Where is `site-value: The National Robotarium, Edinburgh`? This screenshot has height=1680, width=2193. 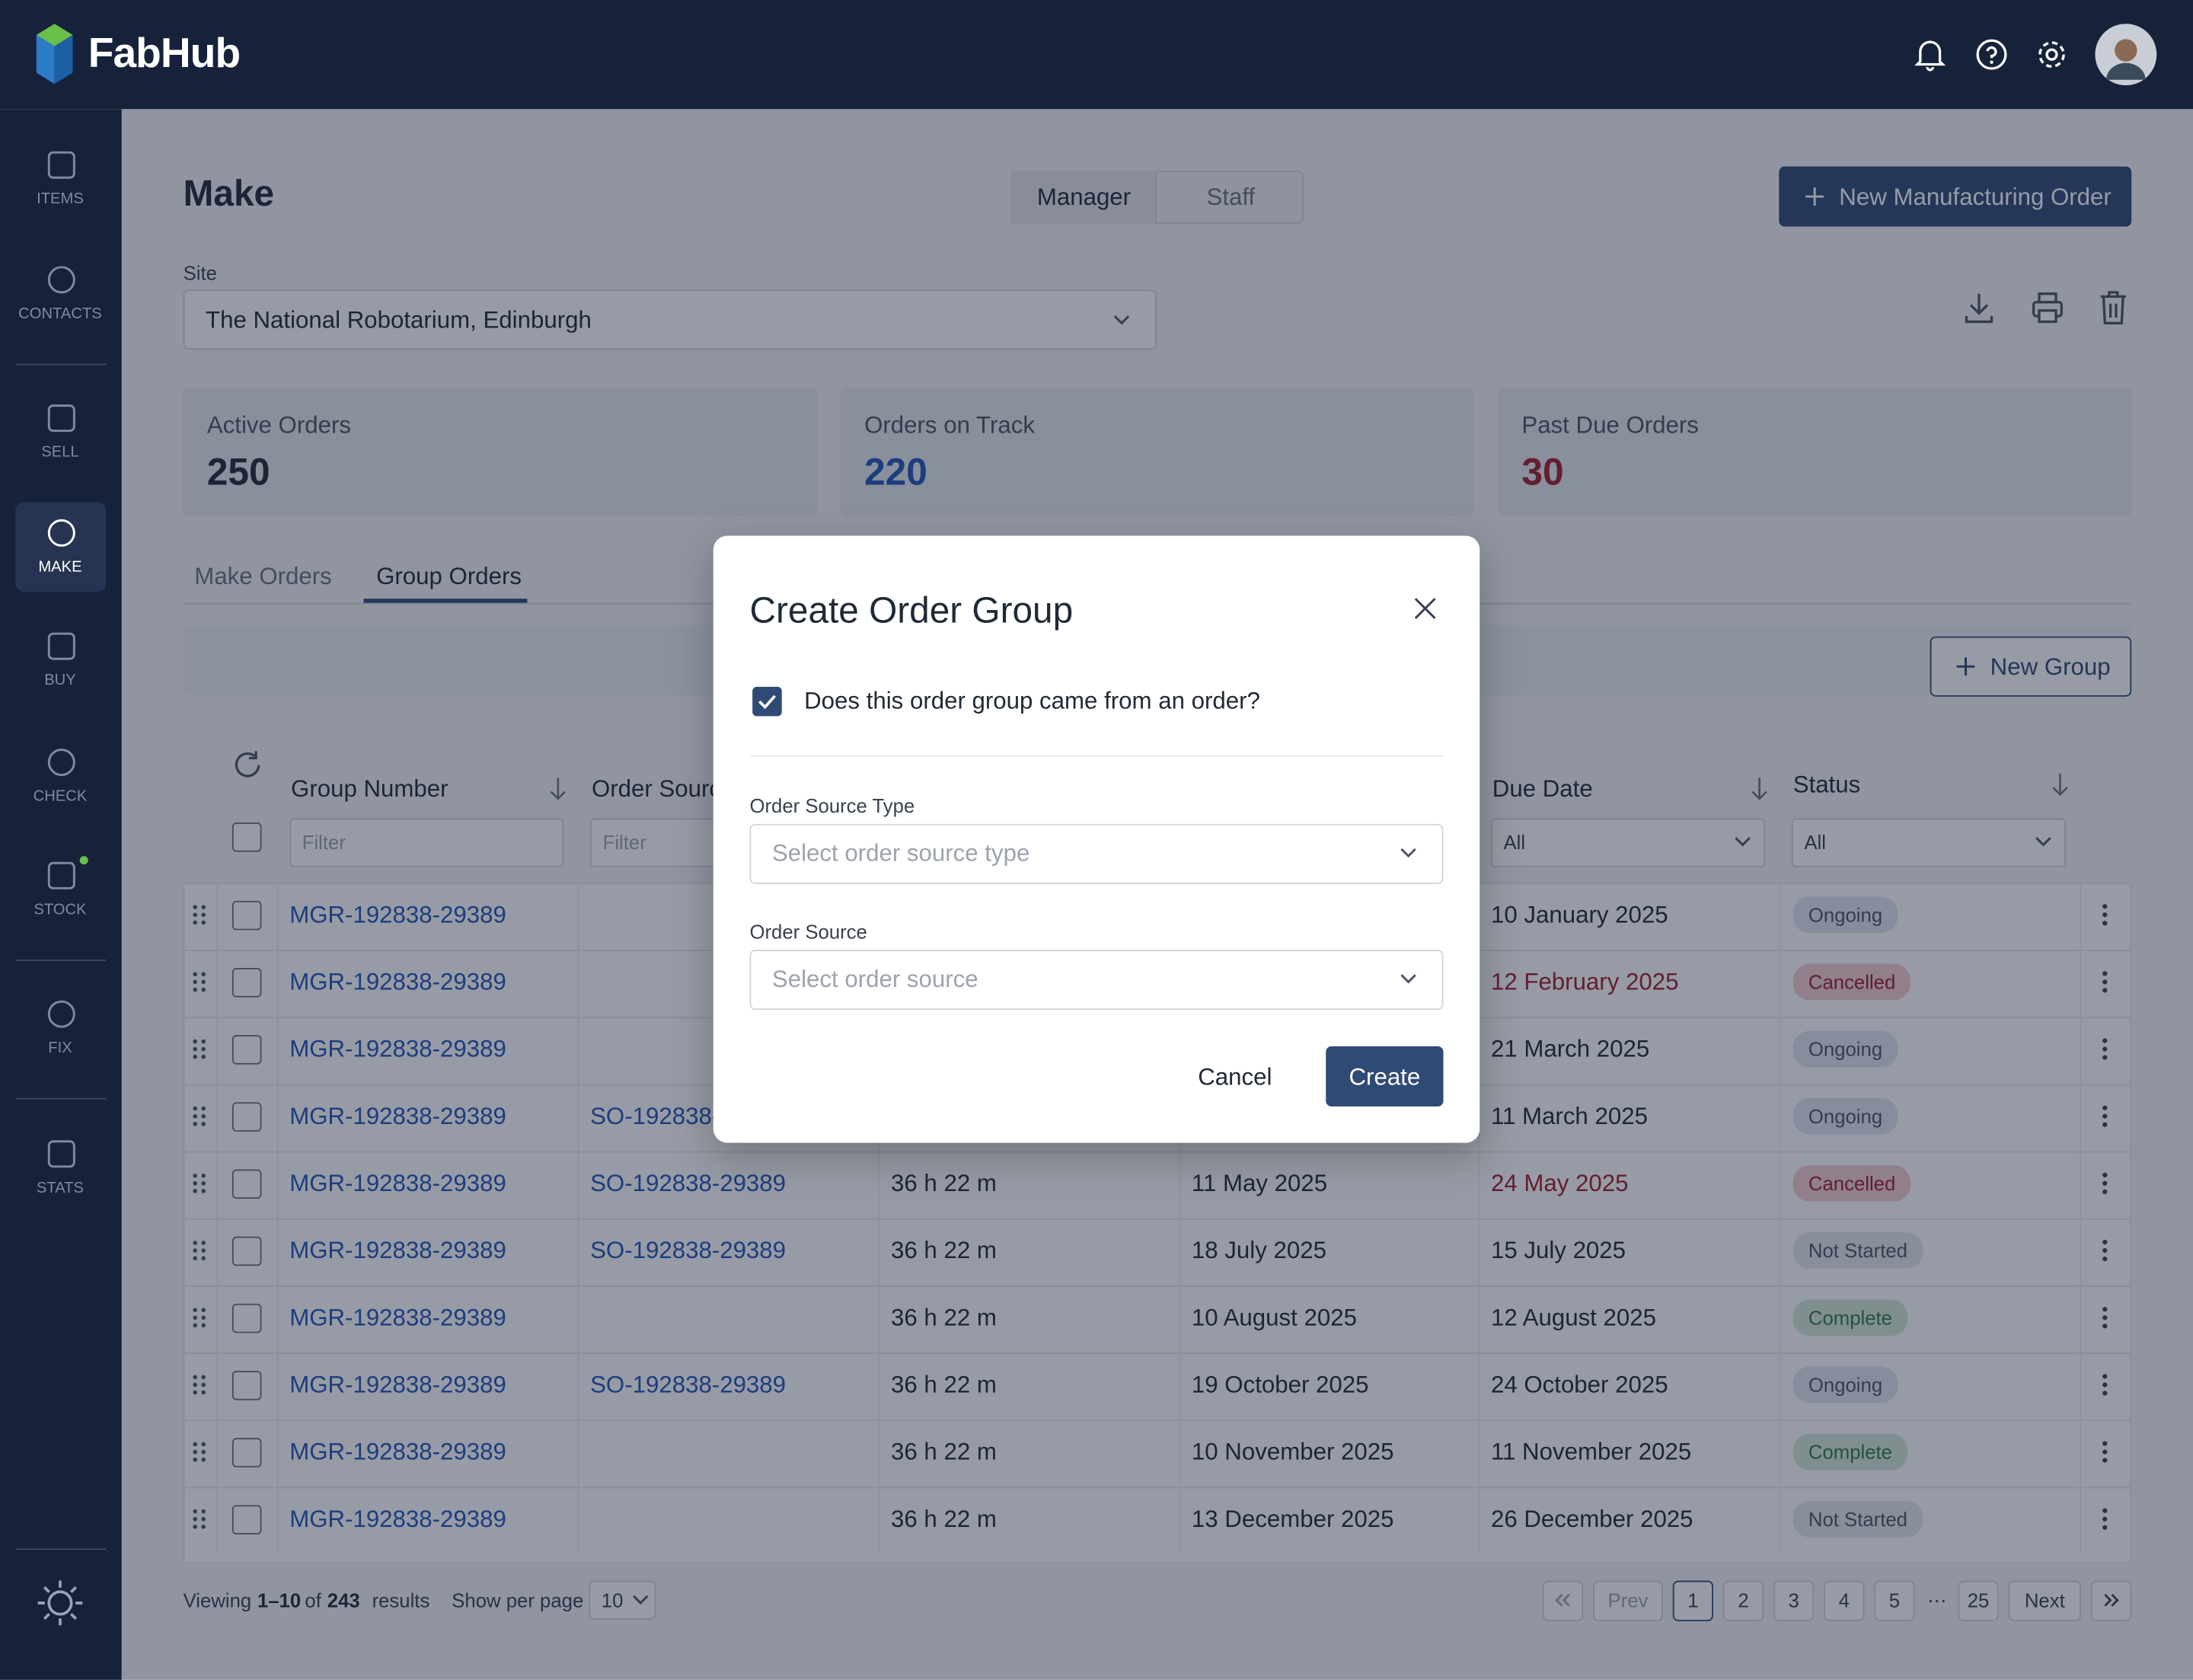 site-value: The National Robotarium, Edinburgh is located at coordinates (399, 320).